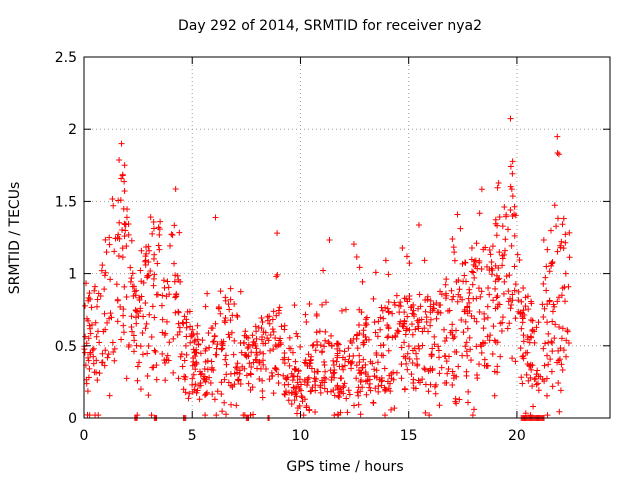 The image size is (640, 480). Describe the element at coordinates (517, 436) in the screenshot. I see `x-tick-label: 20` at that location.